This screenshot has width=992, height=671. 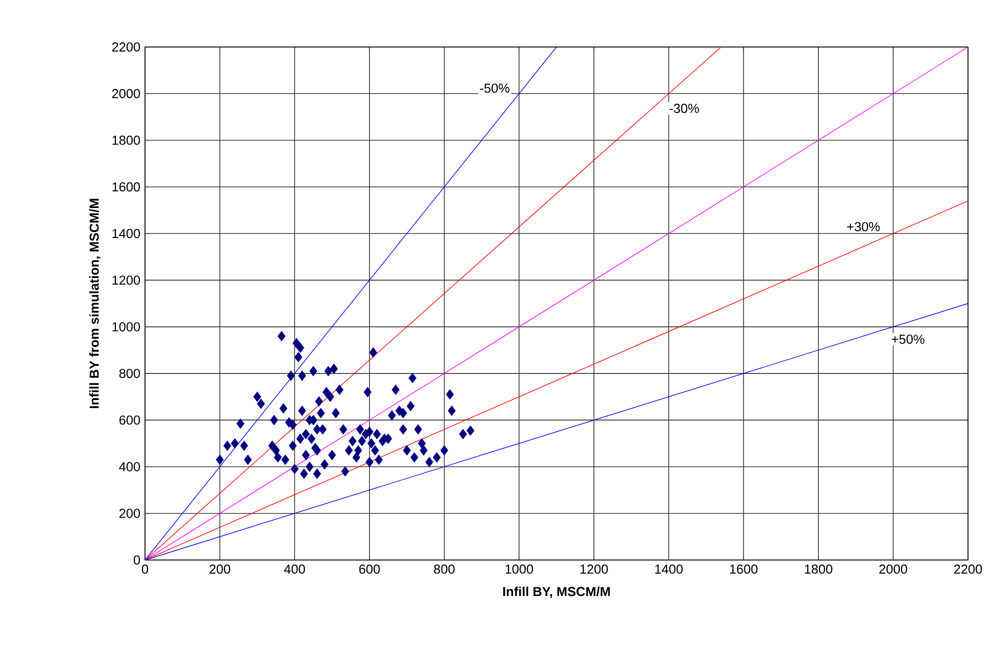 I want to click on y-tick-label: 800, so click(x=129, y=373).